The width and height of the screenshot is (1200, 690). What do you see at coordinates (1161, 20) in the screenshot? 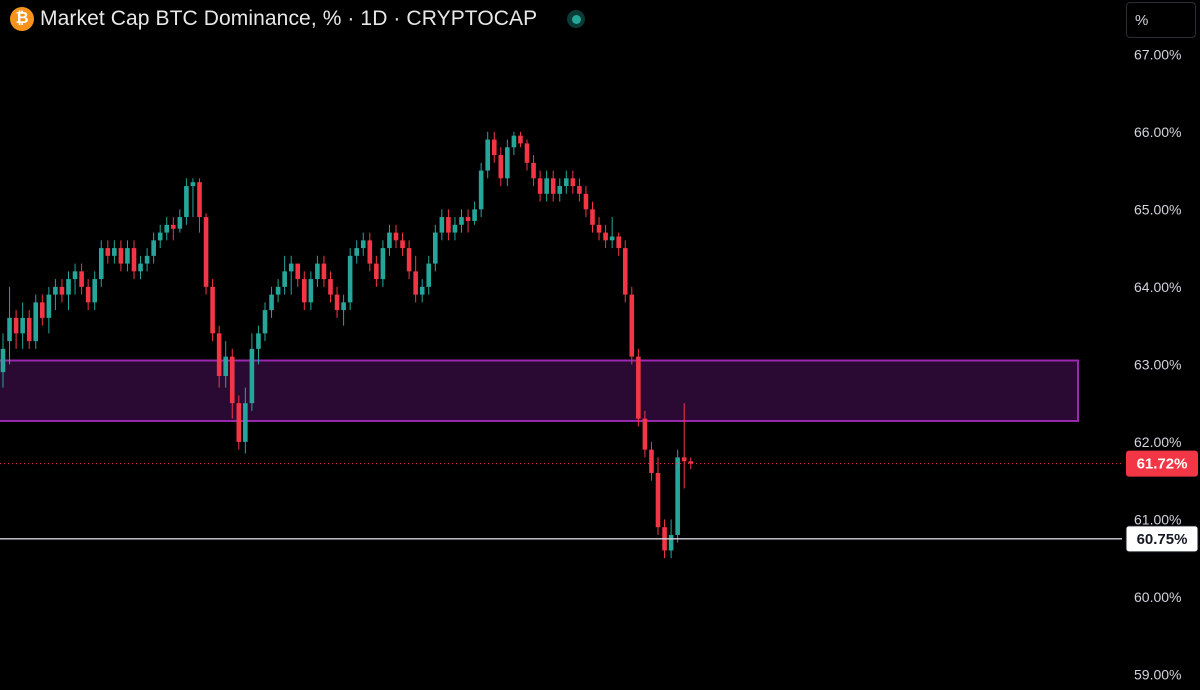
I see `axis-mode-button: %` at bounding box center [1161, 20].